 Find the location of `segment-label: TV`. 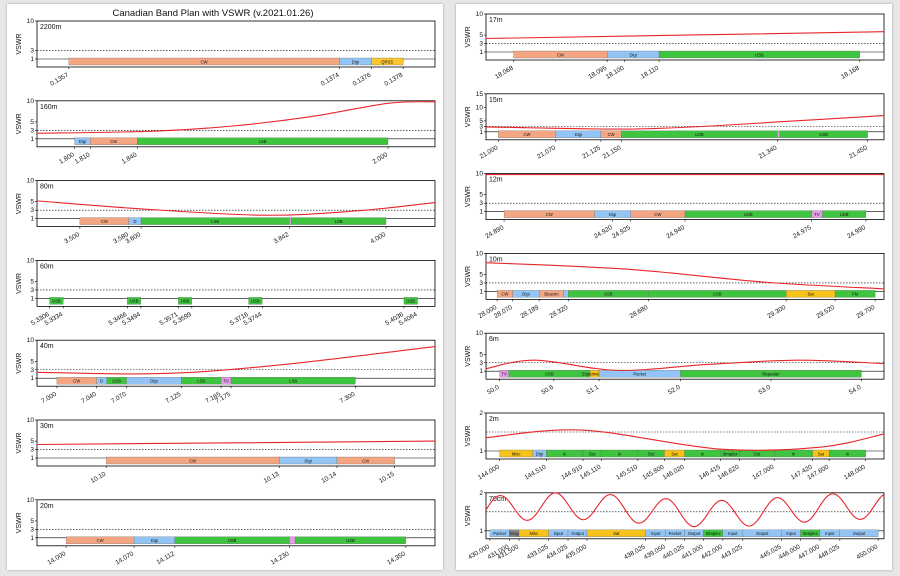

segment-label: TV is located at coordinates (817, 214).